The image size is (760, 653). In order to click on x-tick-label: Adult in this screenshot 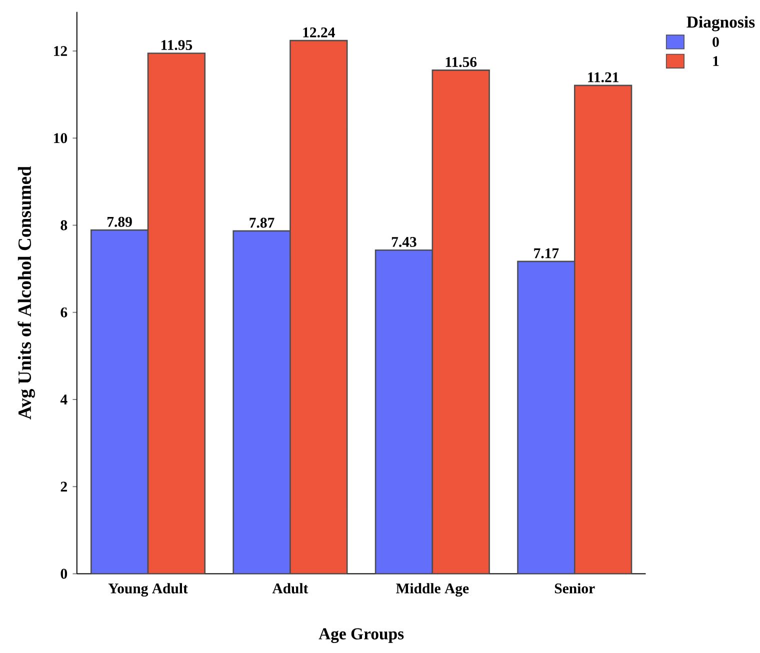, I will do `click(290, 588)`.